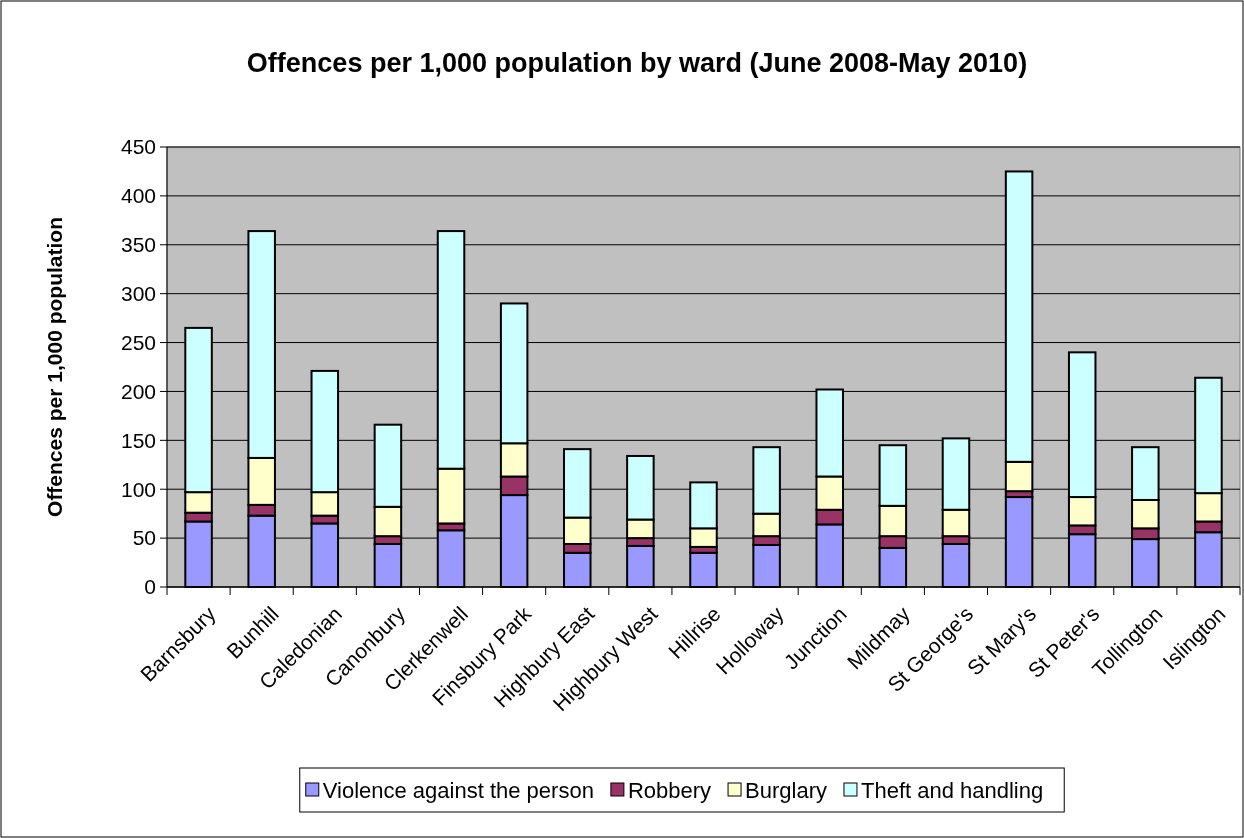 The width and height of the screenshot is (1244, 838). What do you see at coordinates (458, 790) in the screenshot?
I see `legend-label: Violence against the person` at bounding box center [458, 790].